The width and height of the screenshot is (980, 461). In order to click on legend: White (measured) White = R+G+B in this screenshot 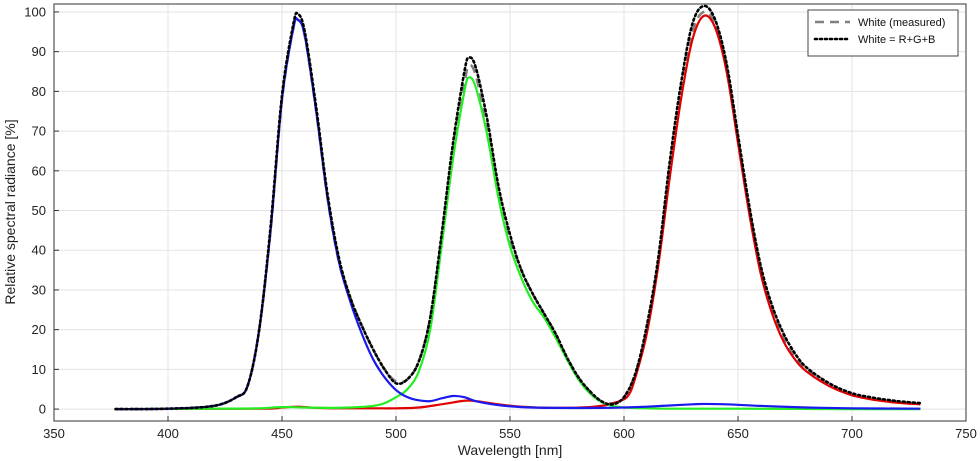, I will do `click(883, 33)`.